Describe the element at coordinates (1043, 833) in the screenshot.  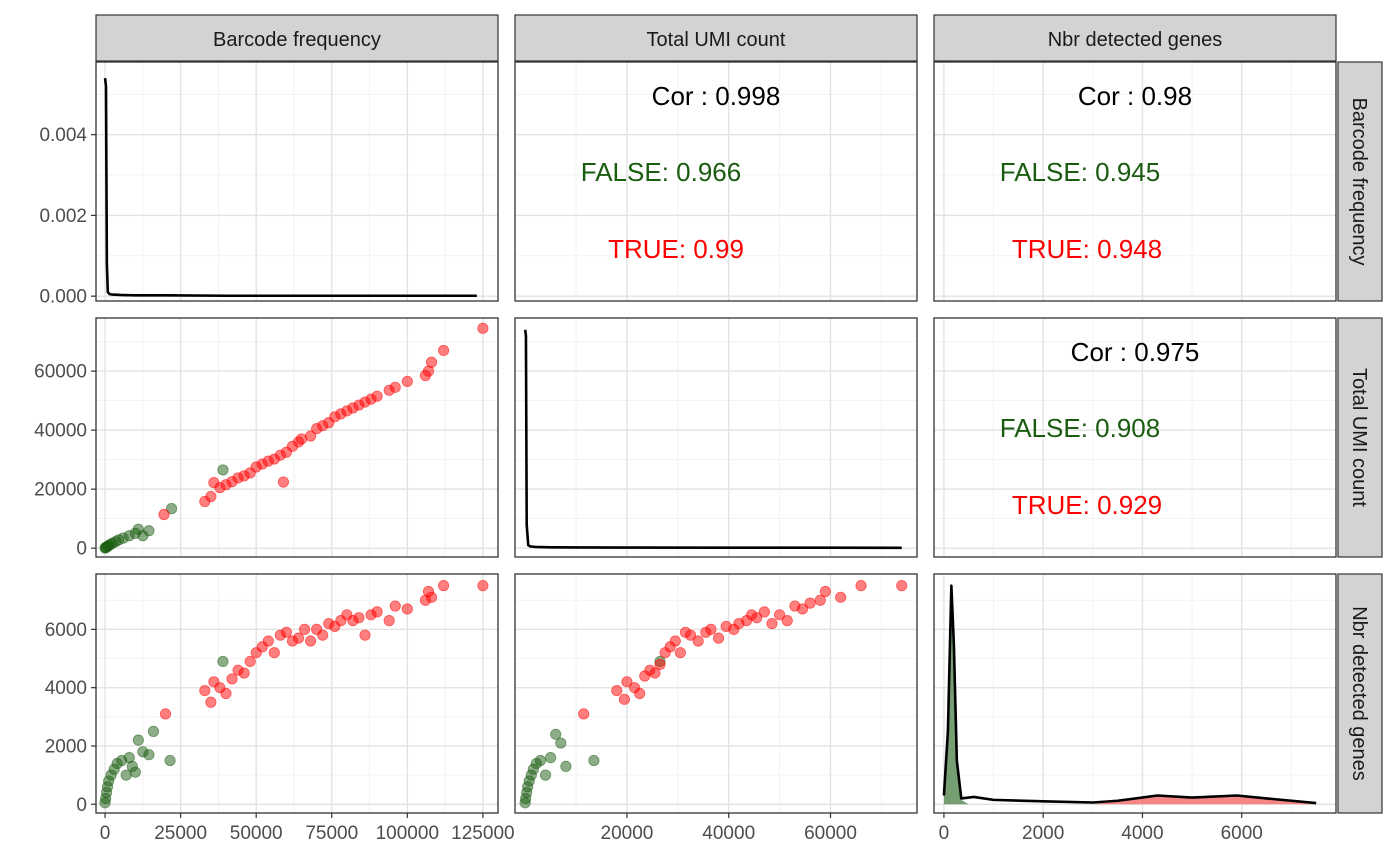
I see `x-tick-label: 2000` at that location.